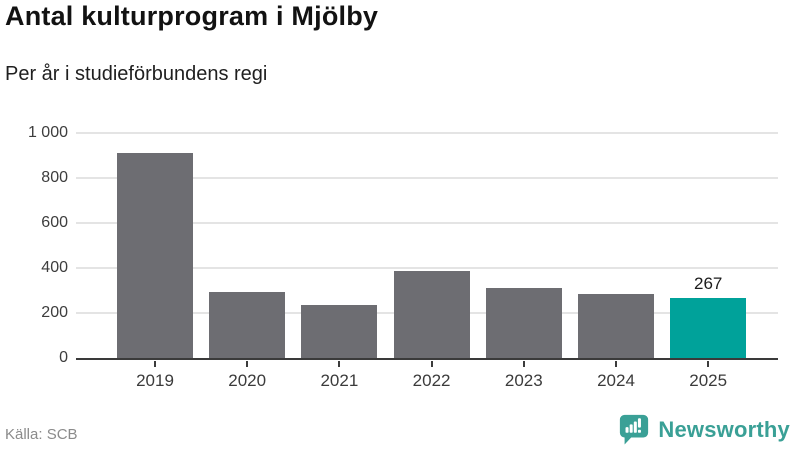 Image resolution: width=800 pixels, height=450 pixels. Describe the element at coordinates (54, 222) in the screenshot. I see `y-tick-label: 600` at that location.